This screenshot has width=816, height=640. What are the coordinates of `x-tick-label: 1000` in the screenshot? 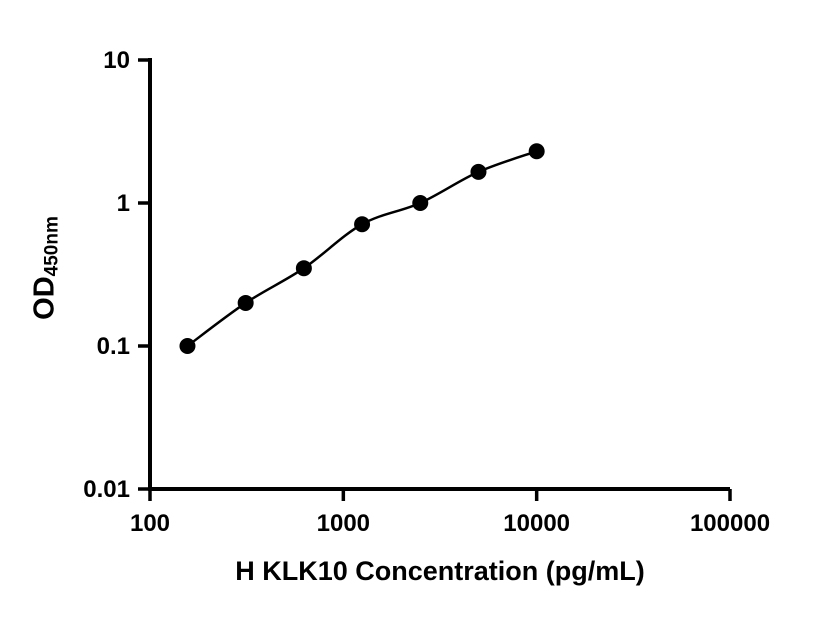 It's located at (343, 523).